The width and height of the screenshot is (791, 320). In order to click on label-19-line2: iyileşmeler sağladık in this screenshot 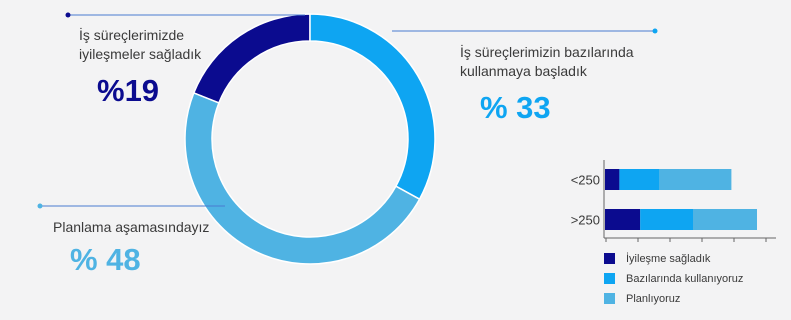, I will do `click(140, 54)`.